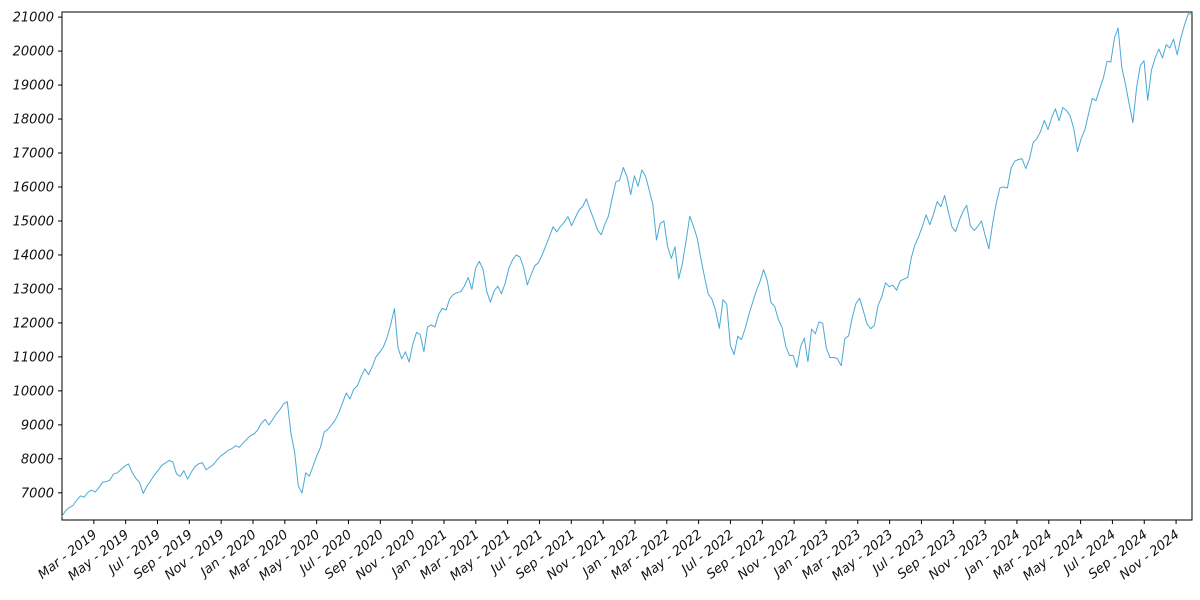 The image size is (1200, 600). I want to click on y-tick-label: 7000, so click(37, 493).